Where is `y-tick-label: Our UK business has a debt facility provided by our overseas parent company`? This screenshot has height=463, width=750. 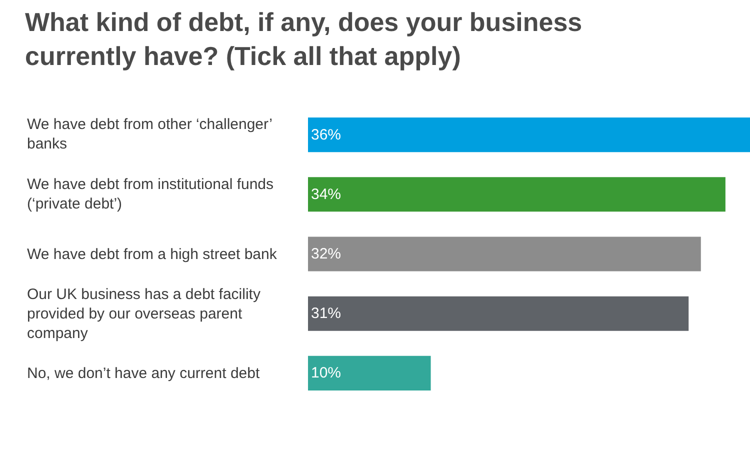
y-tick-label: Our UK business has a debt facility provided by our overseas parent company is located at coordinates (144, 314).